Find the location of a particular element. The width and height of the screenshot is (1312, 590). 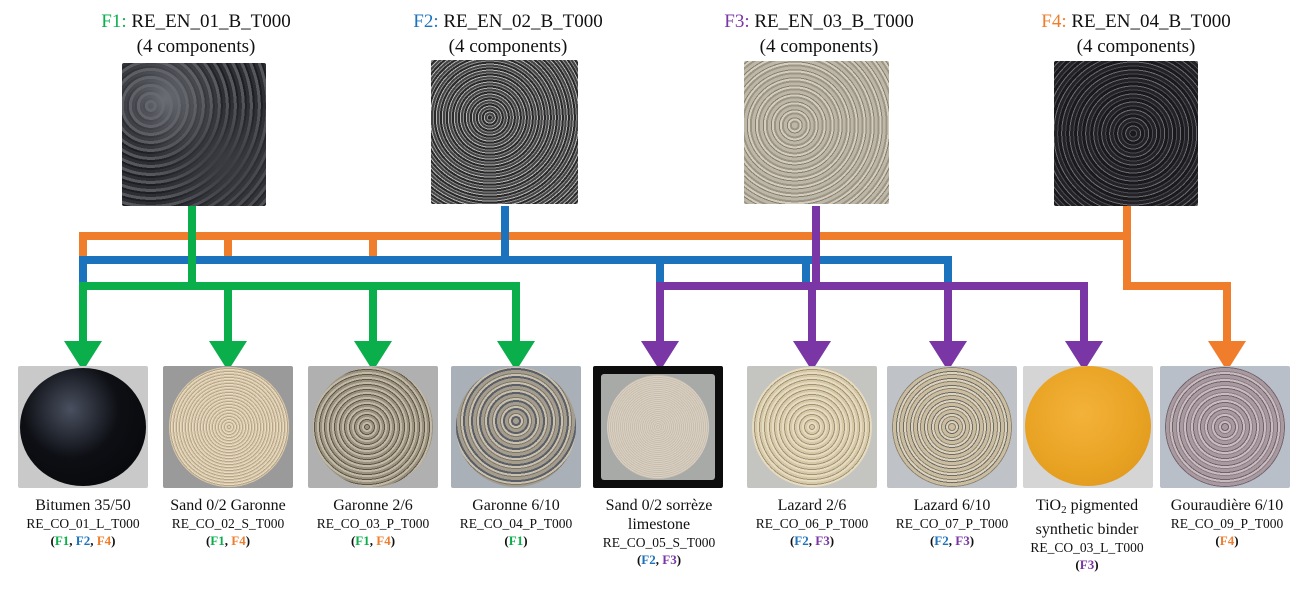

component-formulations: (F4) is located at coordinates (1227, 540).